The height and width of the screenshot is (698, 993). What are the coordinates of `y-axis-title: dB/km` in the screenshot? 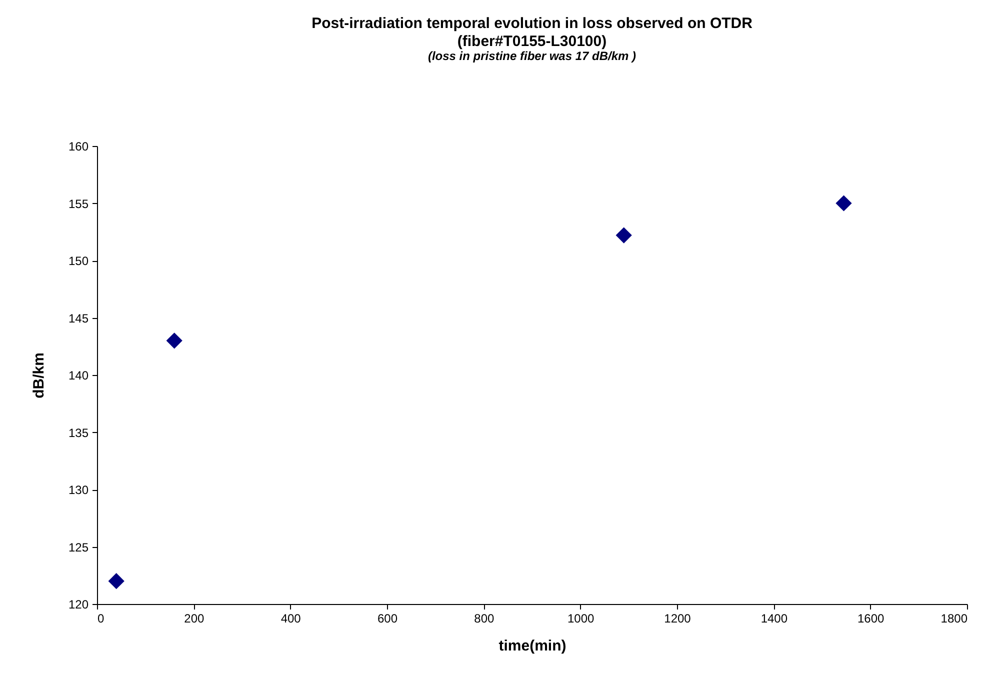 It's located at (39, 375).